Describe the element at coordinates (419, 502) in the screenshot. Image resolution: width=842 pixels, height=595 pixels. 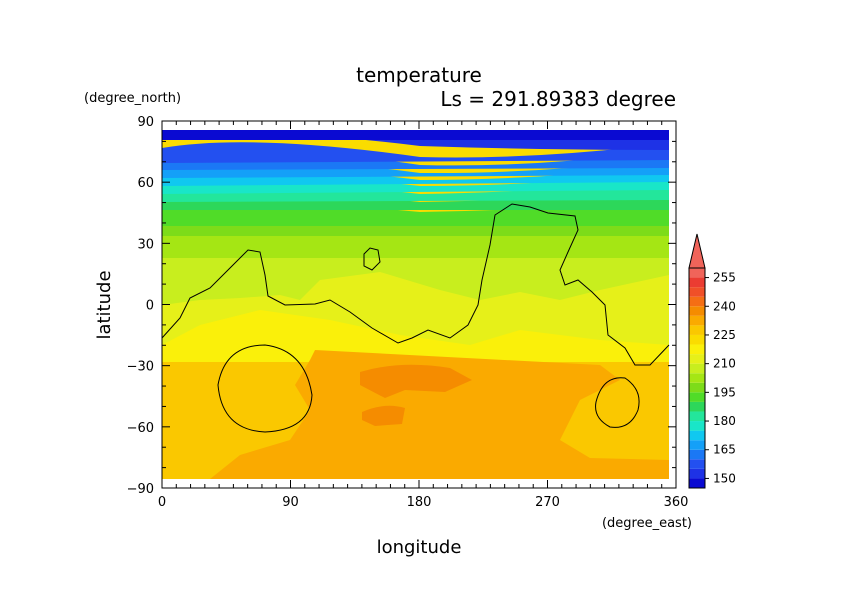
I see `x-tick-label: 180` at that location.